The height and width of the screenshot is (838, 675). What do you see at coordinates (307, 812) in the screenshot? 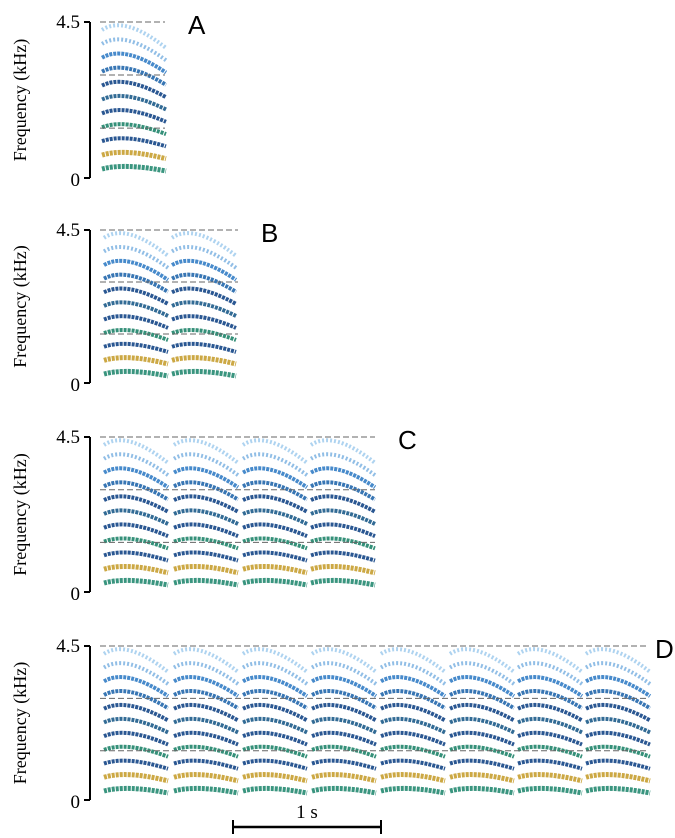
I see `scale-bar-label: 1 s` at bounding box center [307, 812].